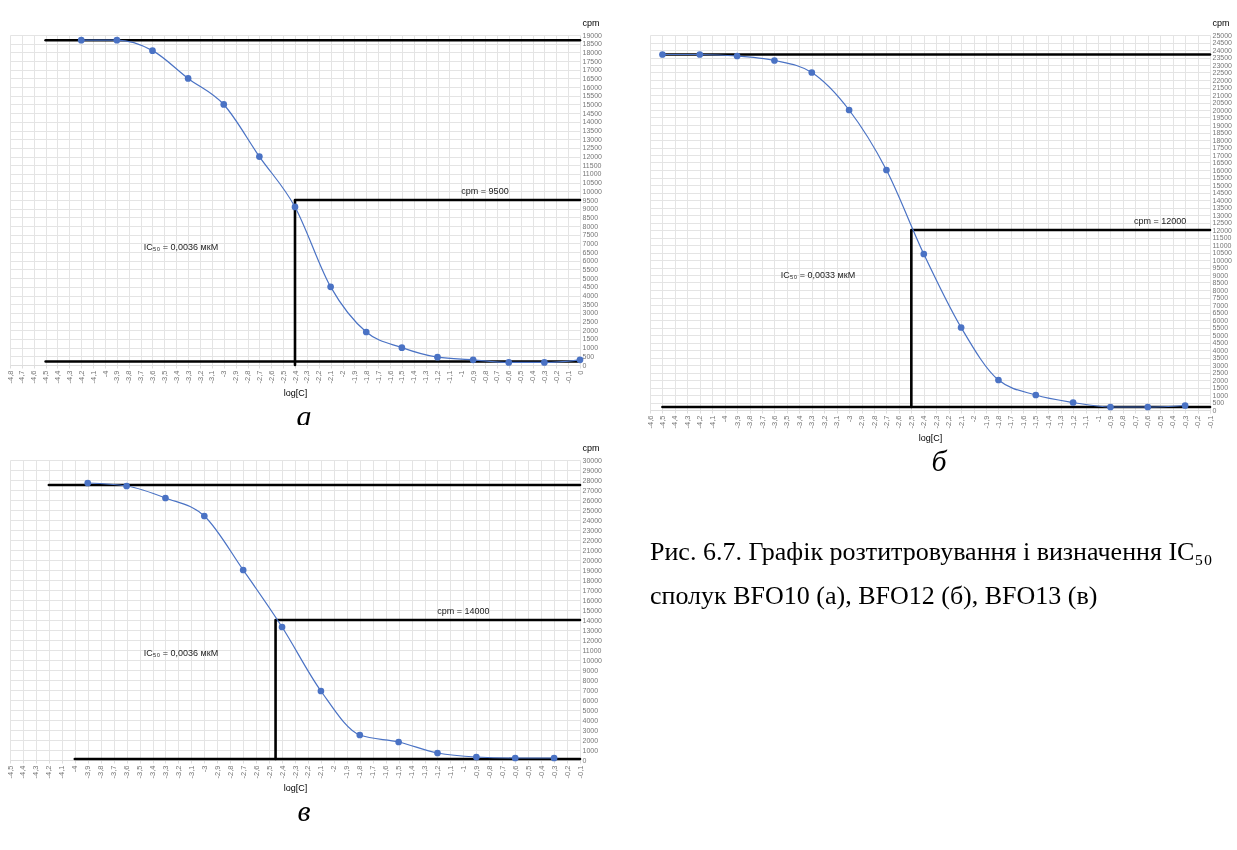 The image size is (1237, 850). Describe the element at coordinates (485, 191) in the screenshot. I see `annotation: cpm = 9500` at that location.